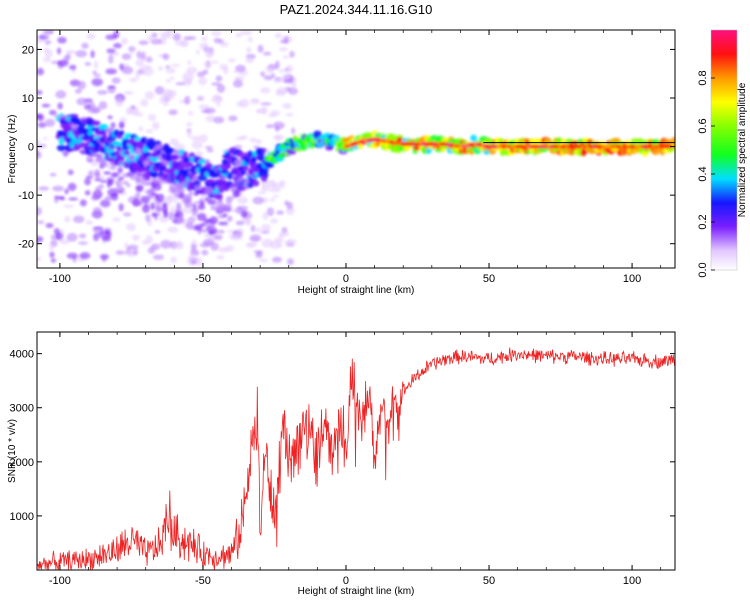  I want to click on colorbar-ticks: 0.0 0.2 0.4 0.6 0.8, so click(706, 174).